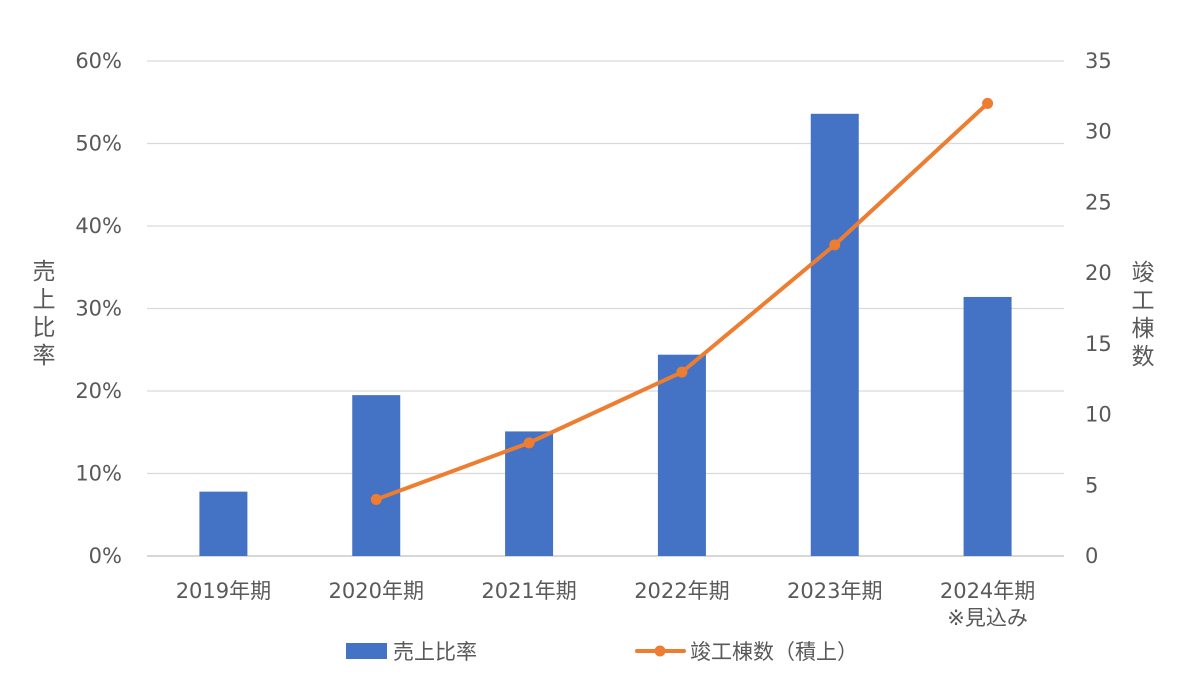  I want to click on category-label: 2021年期, so click(528, 591).